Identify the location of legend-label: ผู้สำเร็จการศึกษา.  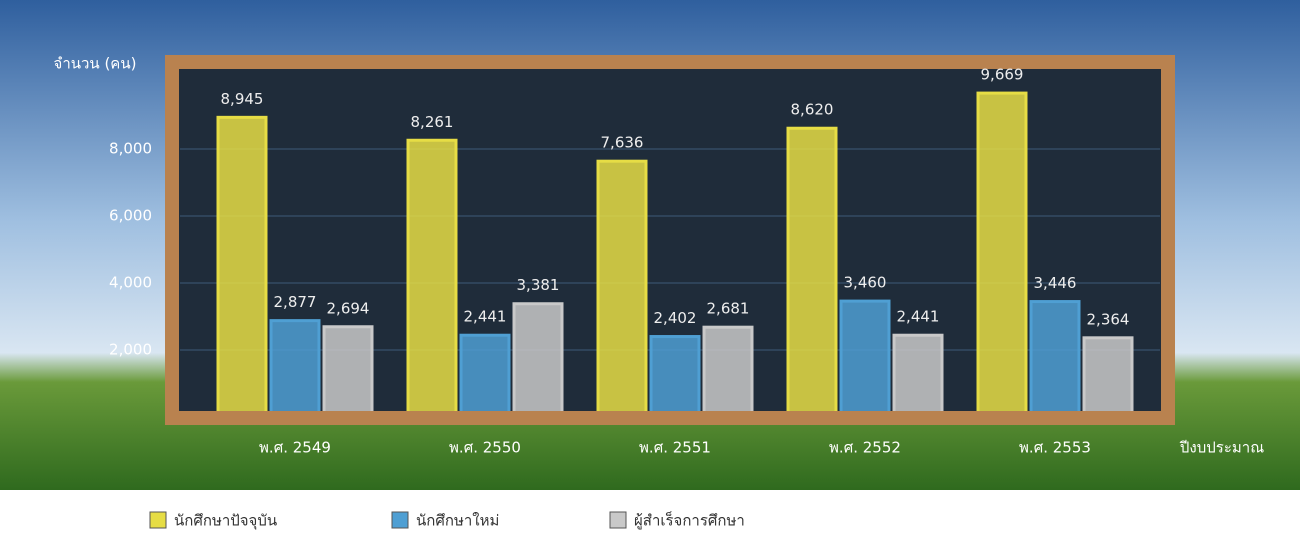
(689, 520).